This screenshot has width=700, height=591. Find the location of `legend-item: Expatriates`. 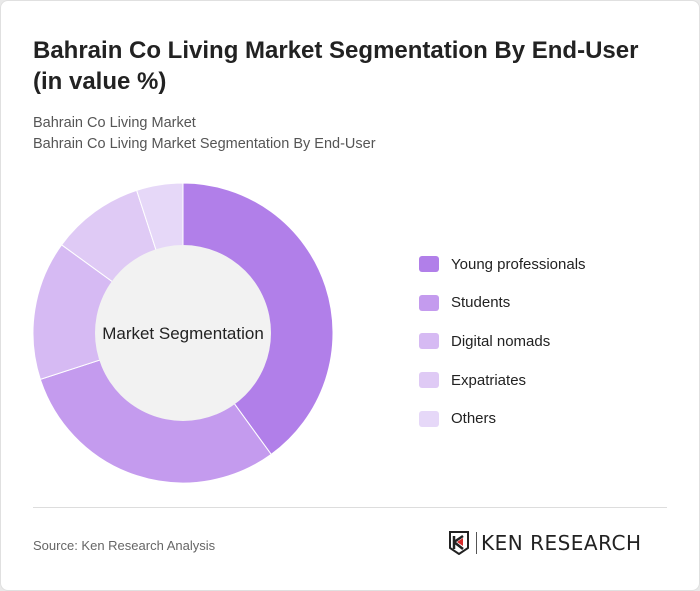

legend-item: Expatriates is located at coordinates (502, 380).